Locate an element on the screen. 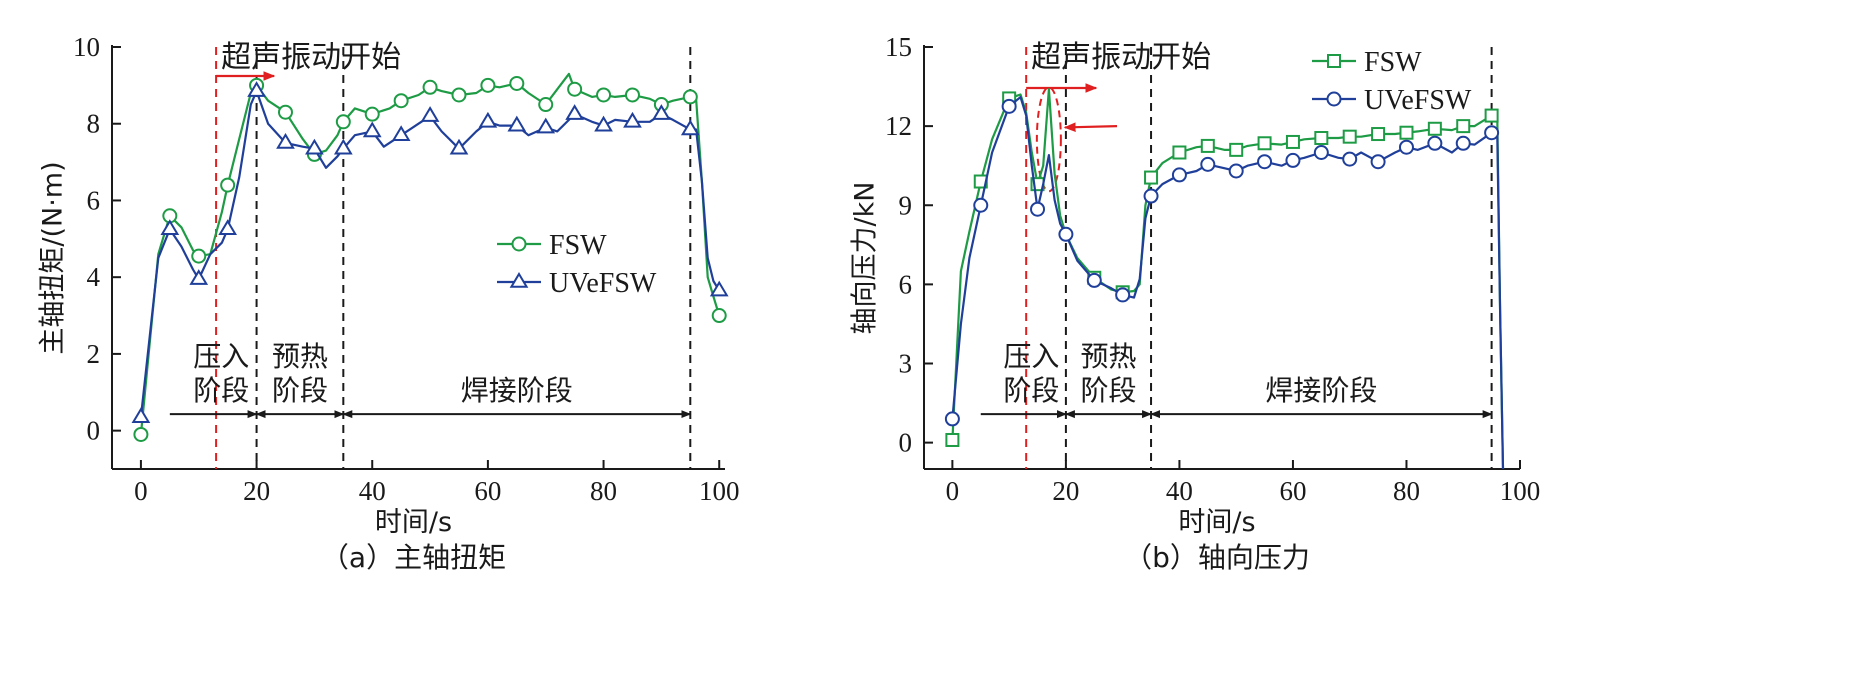  a-x-tick-label: 0 is located at coordinates (141, 491).